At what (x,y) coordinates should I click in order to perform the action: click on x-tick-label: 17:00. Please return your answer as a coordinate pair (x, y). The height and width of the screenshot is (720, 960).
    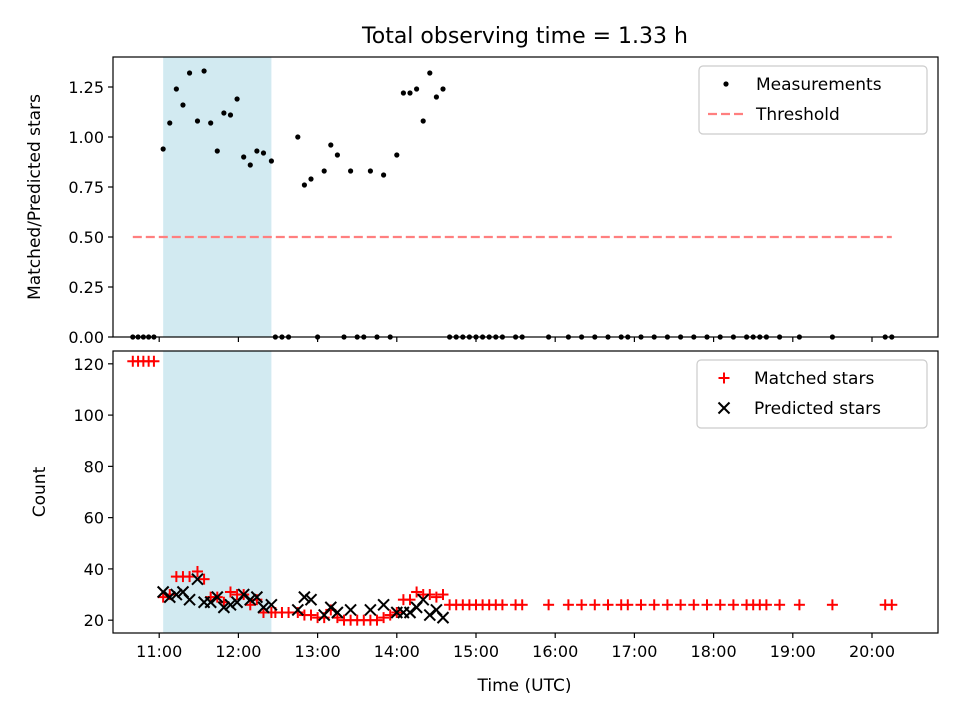
    Looking at the image, I should click on (634, 651).